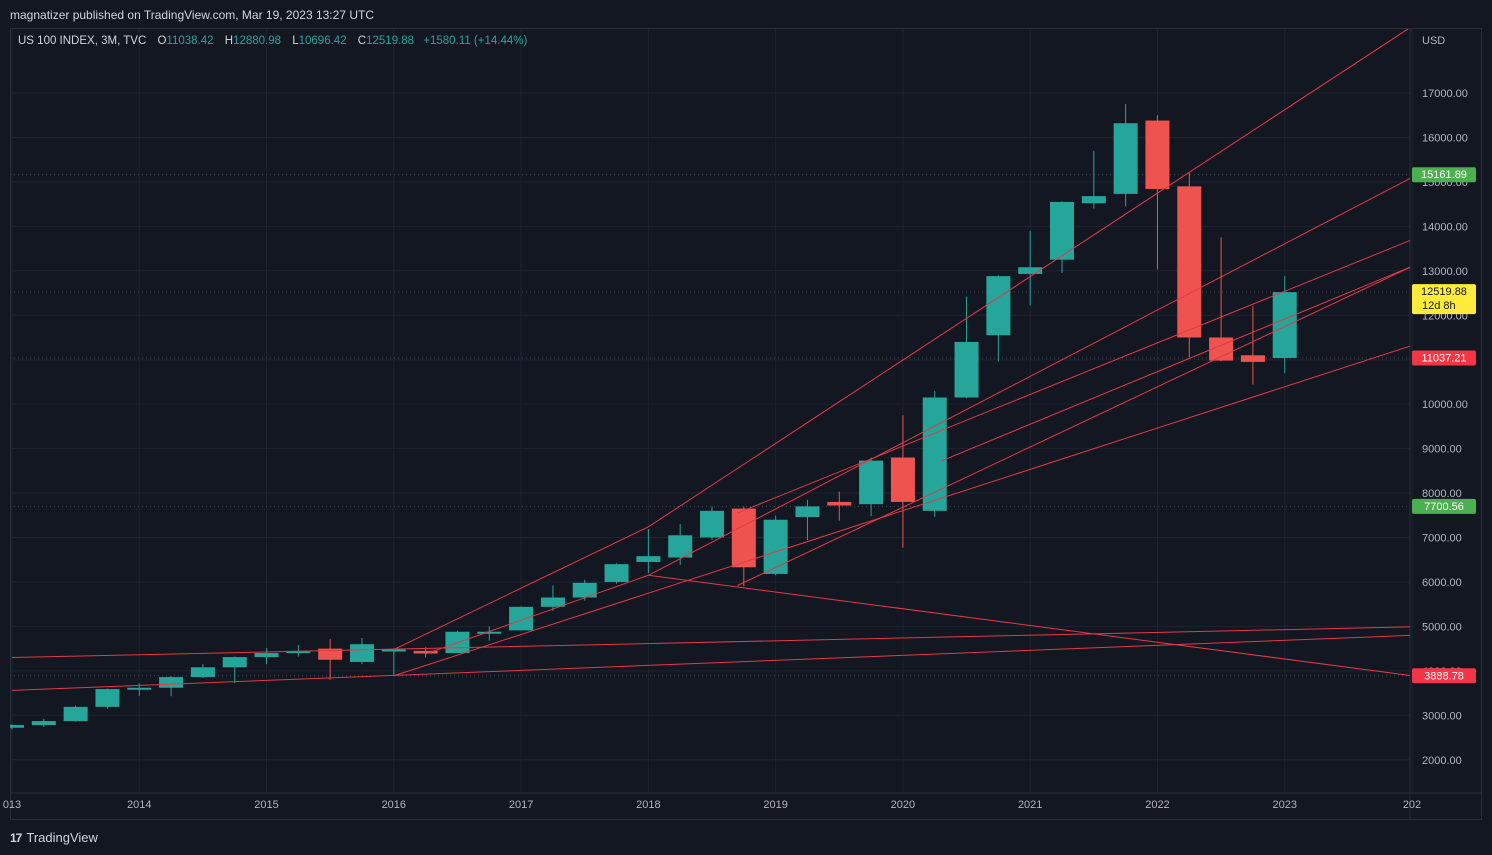 The height and width of the screenshot is (855, 1492). Describe the element at coordinates (1442, 539) in the screenshot. I see `y-tick-label: 7000.00` at that location.